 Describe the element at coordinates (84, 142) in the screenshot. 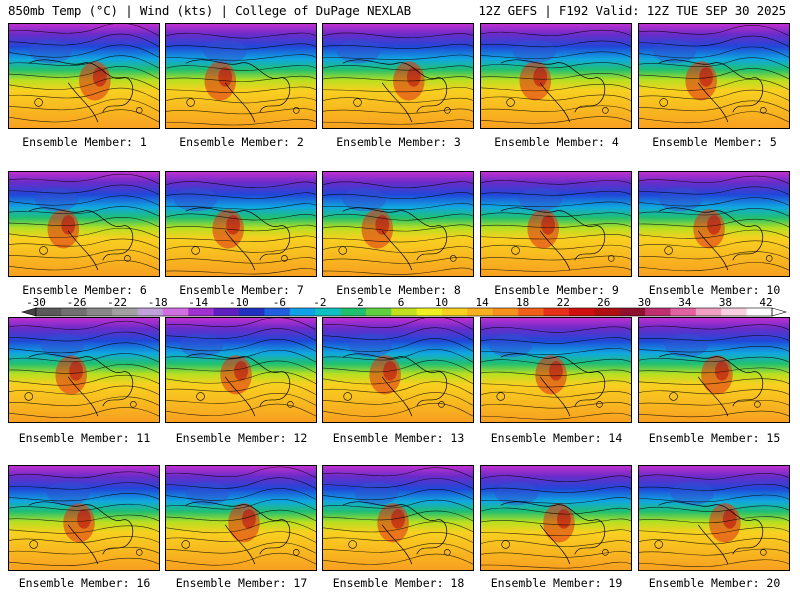

I see `ensemble-member-label-1: Ensemble Member: 1` at that location.